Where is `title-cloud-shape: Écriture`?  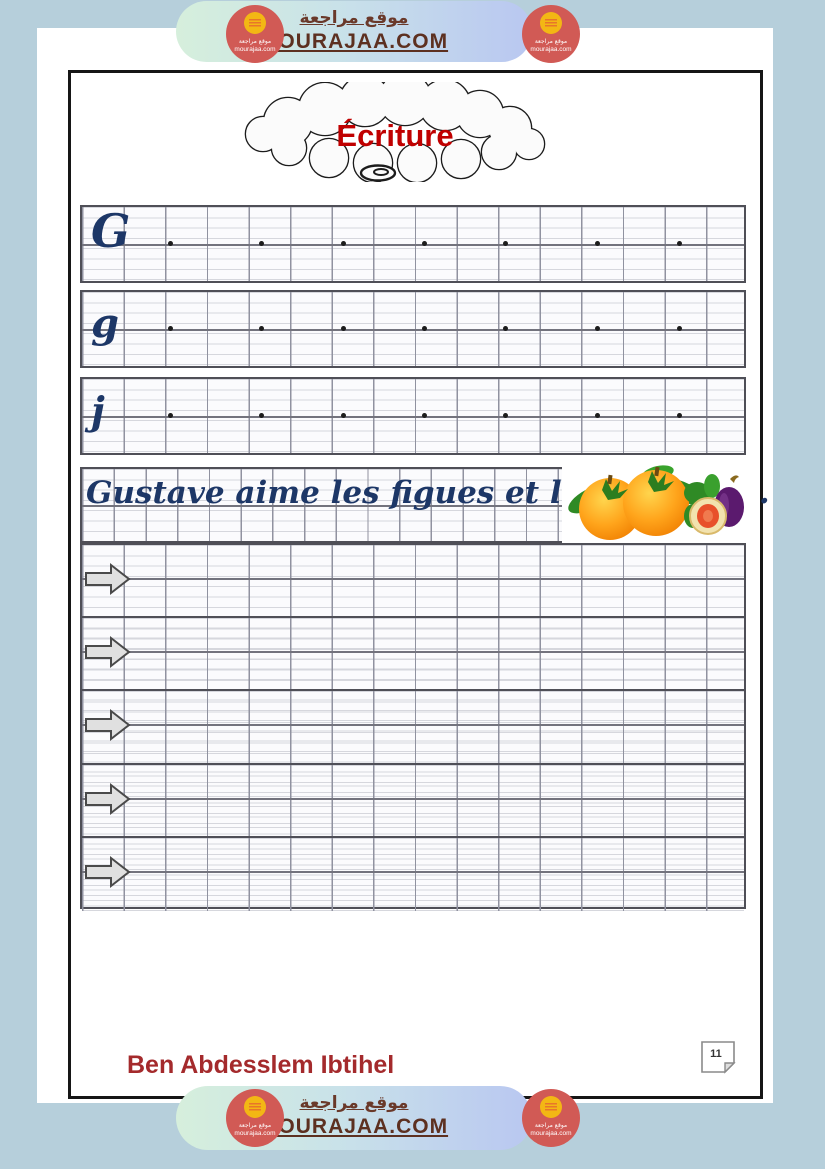 title-cloud-shape: Écriture is located at coordinates (395, 132).